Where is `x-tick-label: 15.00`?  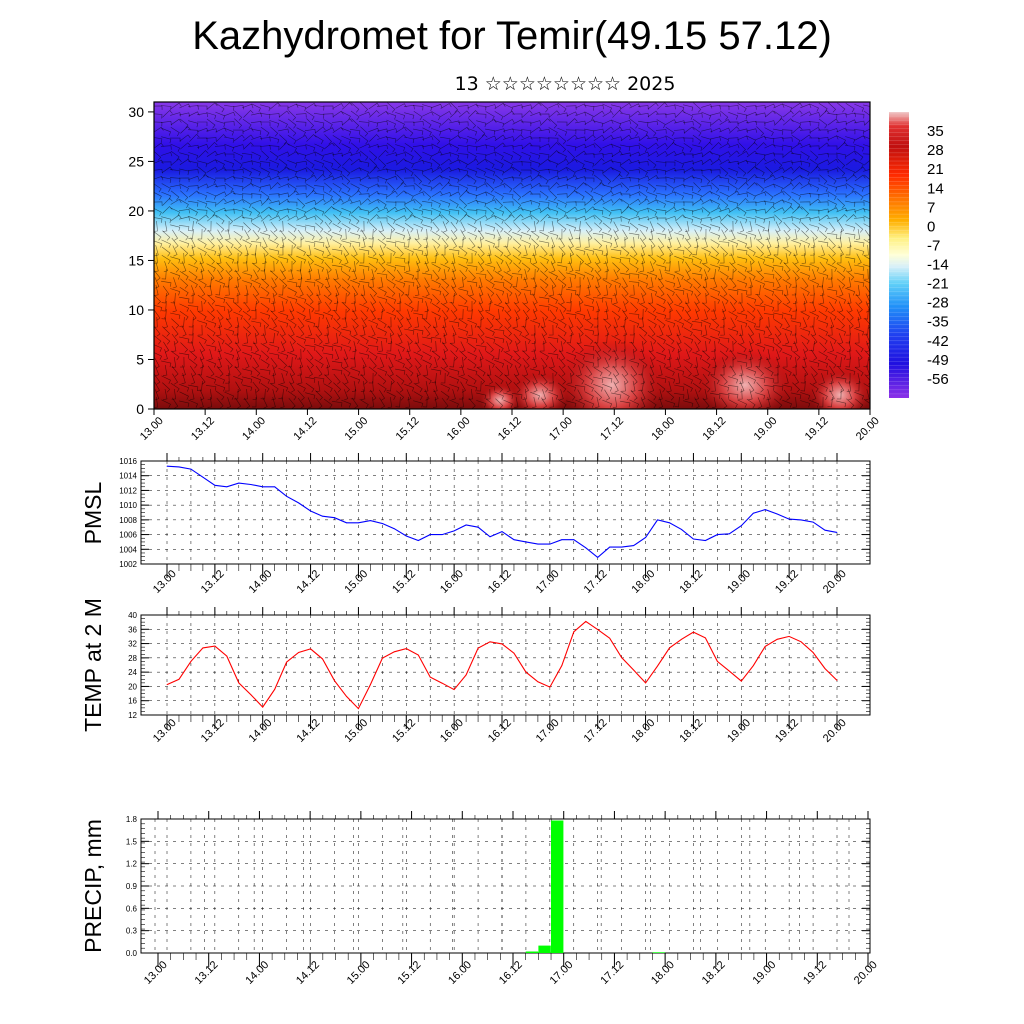 x-tick-label: 15.00 is located at coordinates (359, 973).